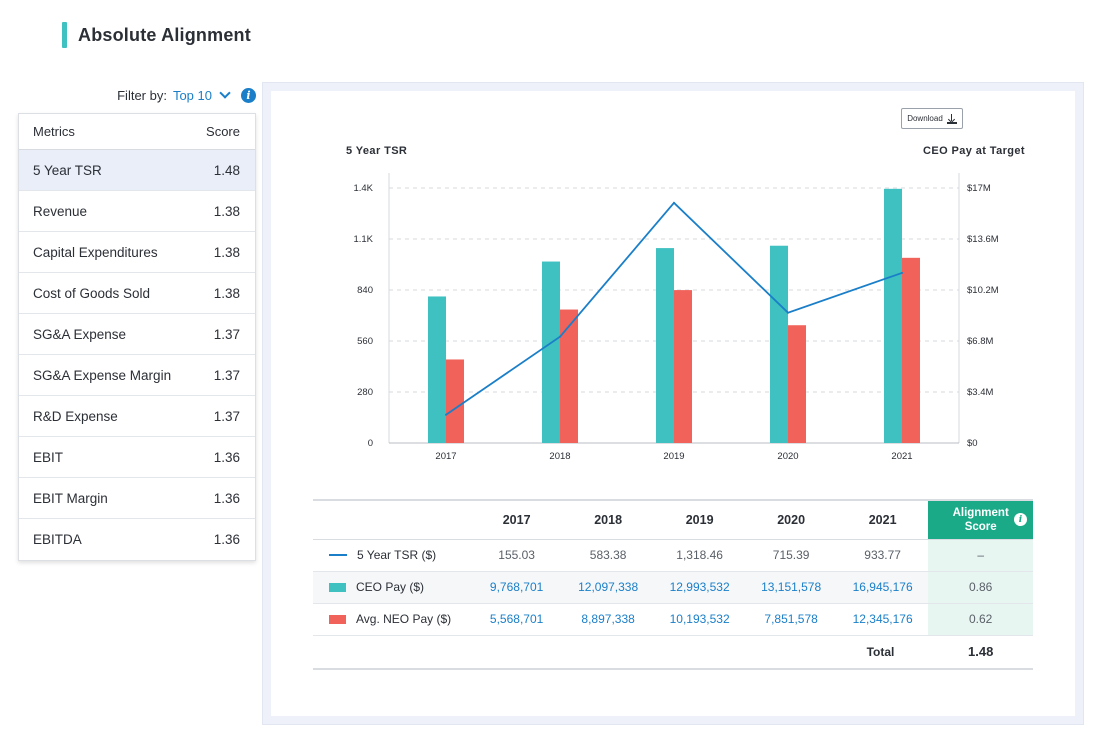  Describe the element at coordinates (338, 555) in the screenshot. I see `tsr-legend-swatch` at that location.